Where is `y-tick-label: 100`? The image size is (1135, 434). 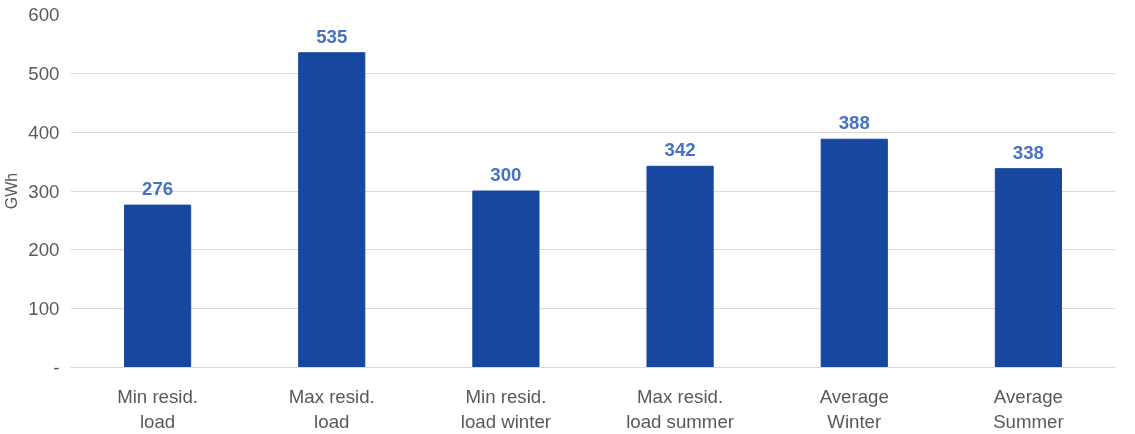
y-tick-label: 100 is located at coordinates (44, 309).